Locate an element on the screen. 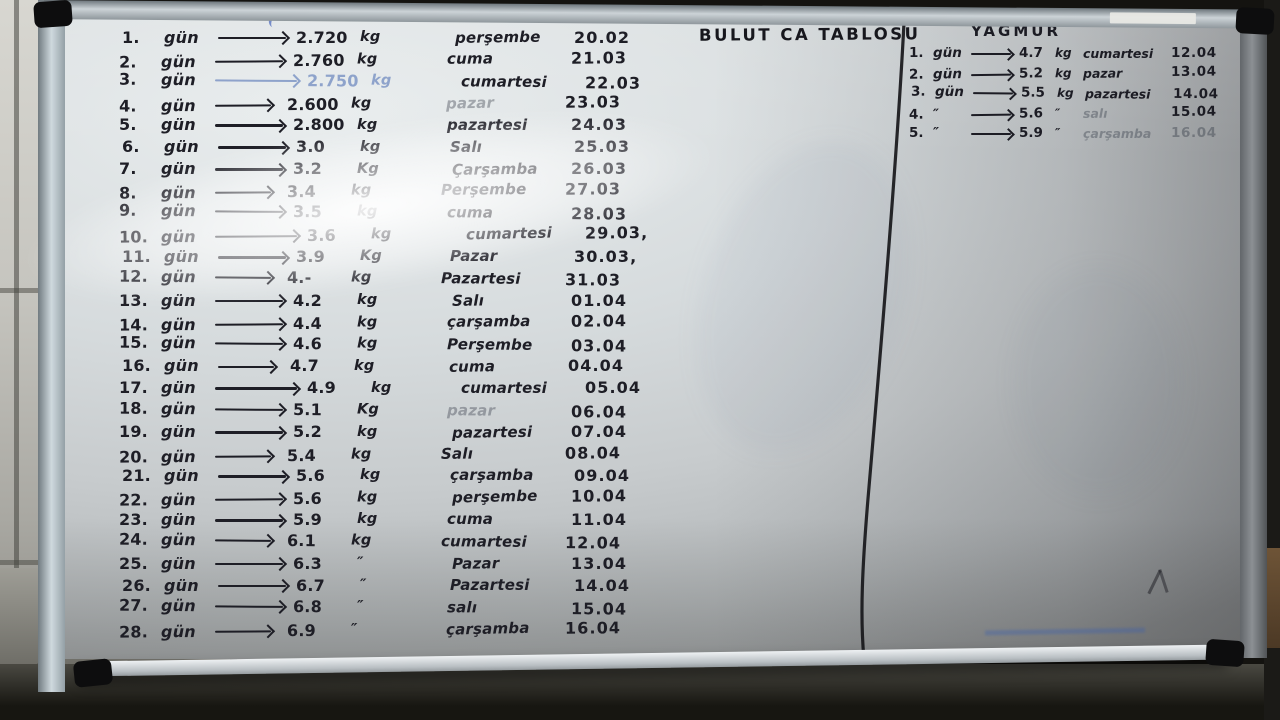 Image resolution: width=1280 pixels, height=720 pixels. weekday-label: pazar is located at coordinates (470, 103).